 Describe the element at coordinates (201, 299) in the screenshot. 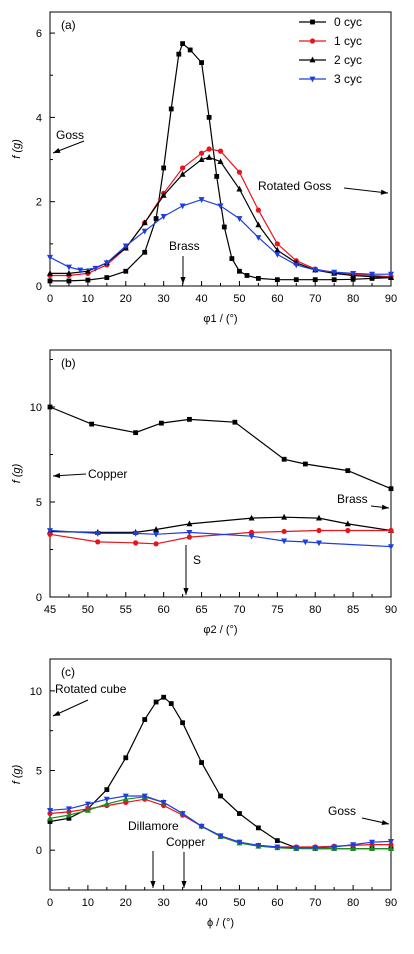

I see `x-tick-label: 40` at that location.